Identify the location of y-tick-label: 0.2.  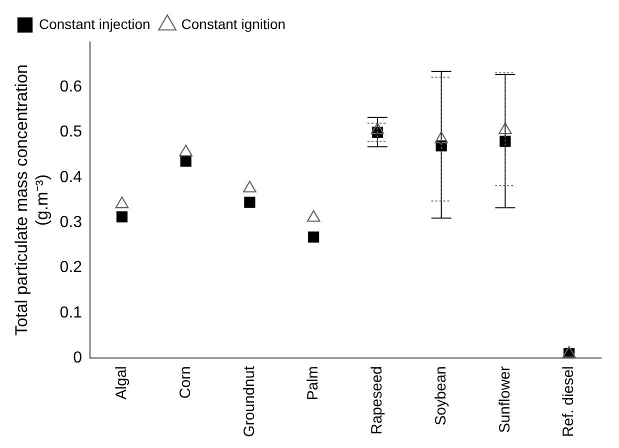
(71, 267).